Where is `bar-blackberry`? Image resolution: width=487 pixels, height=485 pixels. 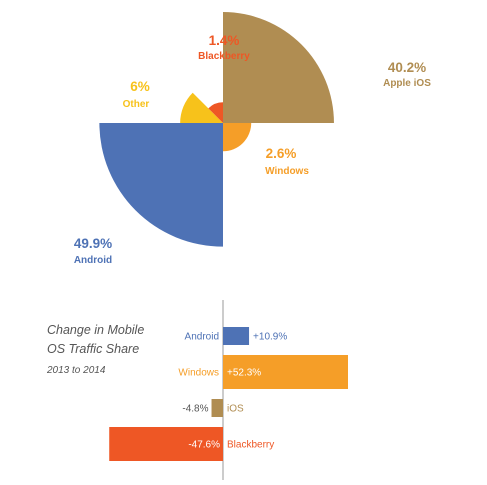
bar-blackberry is located at coordinates (166, 444).